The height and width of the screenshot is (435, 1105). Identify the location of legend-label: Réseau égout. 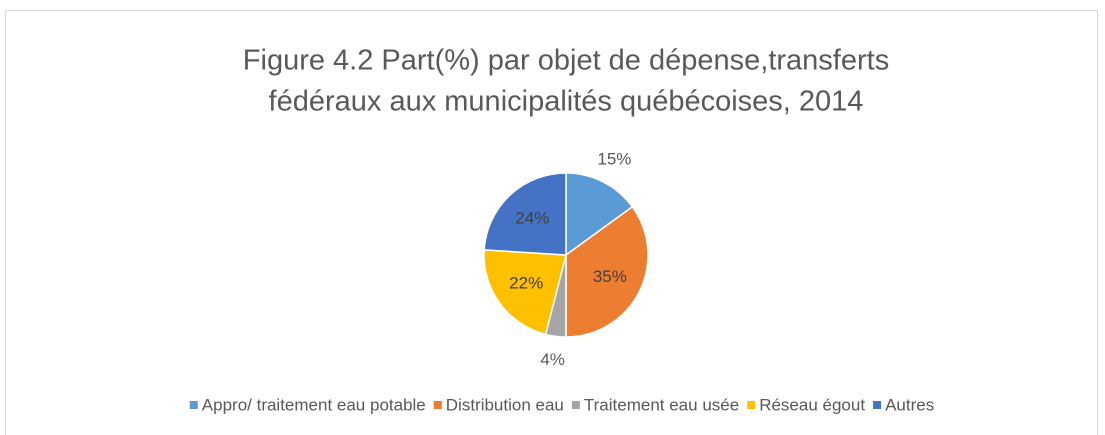
(812, 404).